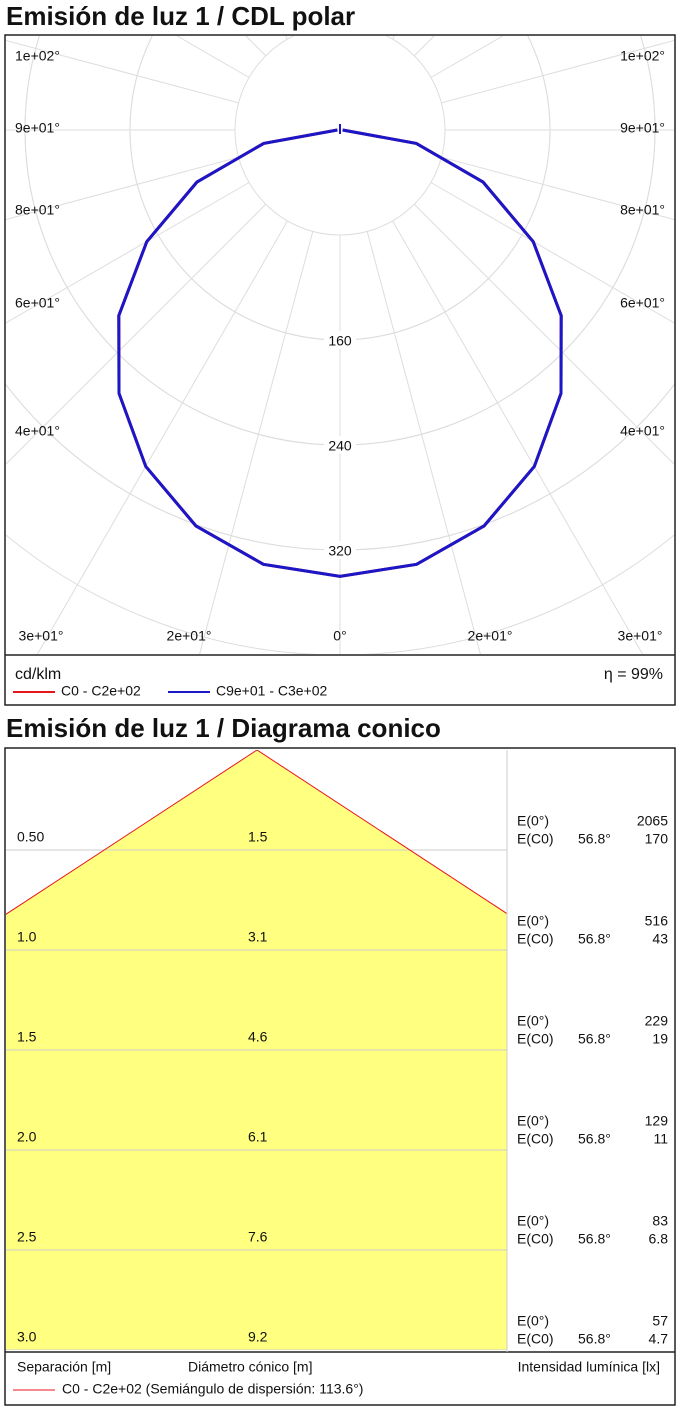 The height and width of the screenshot is (1422, 680). I want to click on e0-value: 83, so click(660, 1221).